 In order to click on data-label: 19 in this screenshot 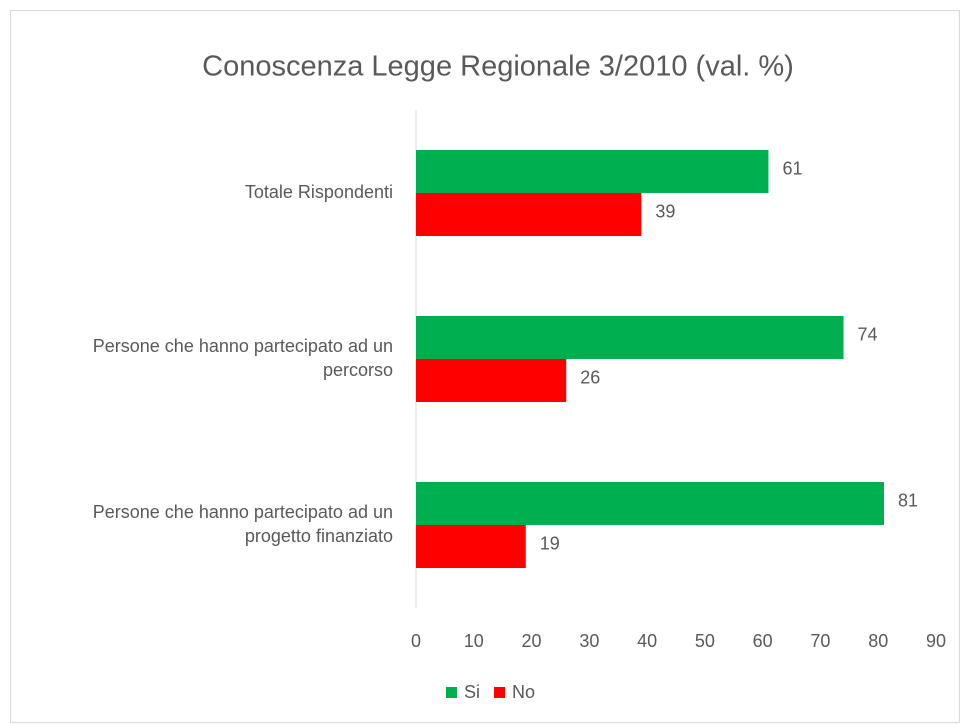, I will do `click(550, 543)`.